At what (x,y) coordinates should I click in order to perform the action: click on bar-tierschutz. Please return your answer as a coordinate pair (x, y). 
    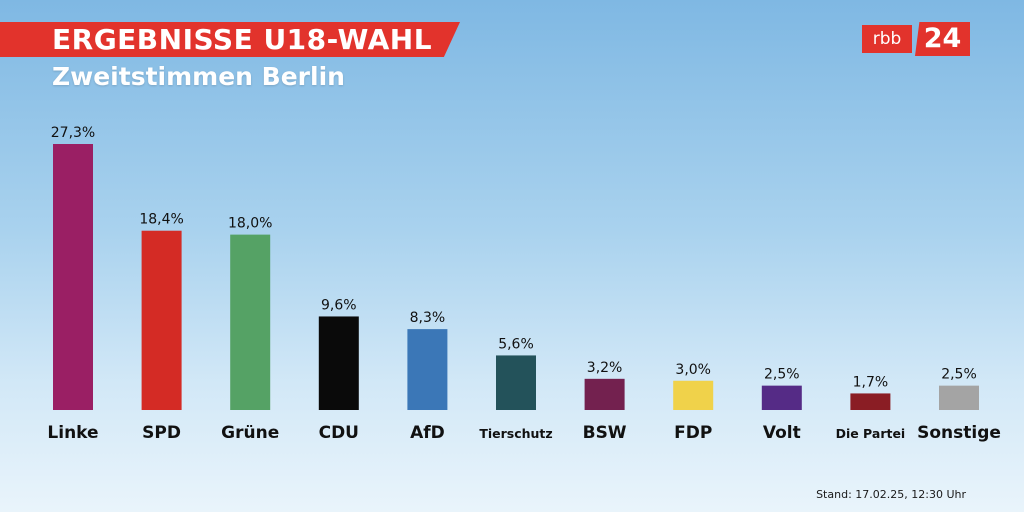
    Looking at the image, I should click on (516, 382).